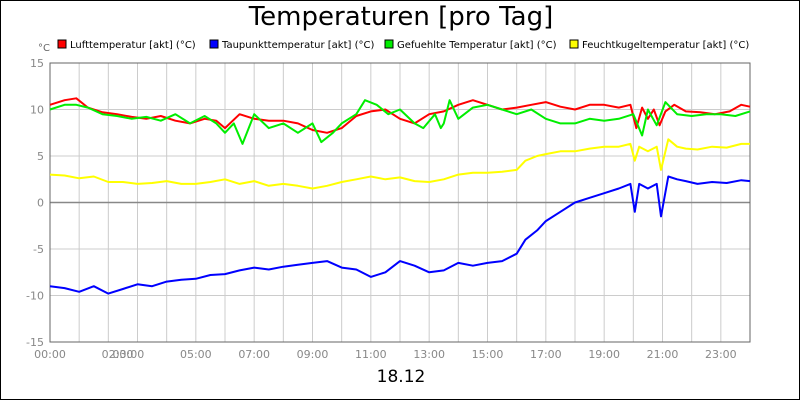  I want to click on legend-entry: Taupunkttemperatur [akt] (°C), so click(291, 45).